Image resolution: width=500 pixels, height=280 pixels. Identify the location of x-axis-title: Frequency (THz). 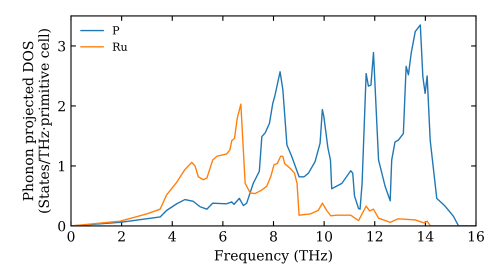
(273, 257).